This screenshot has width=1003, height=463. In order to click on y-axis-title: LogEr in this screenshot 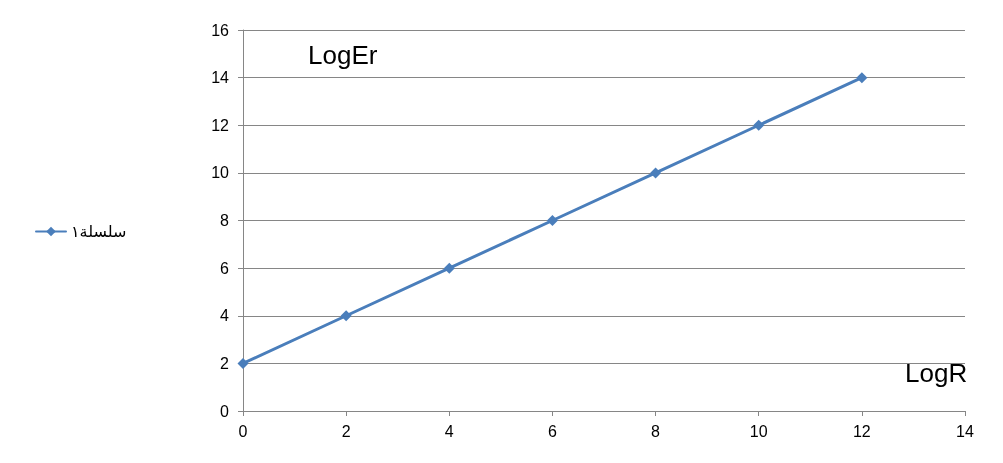, I will do `click(343, 55)`.